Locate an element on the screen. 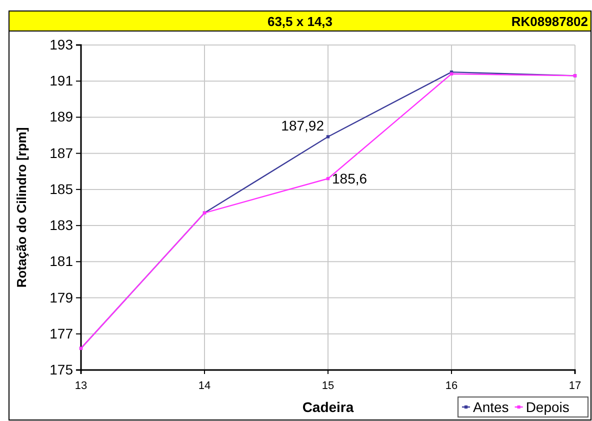 The height and width of the screenshot is (421, 592). y-tick-label: 191 is located at coordinates (62, 80).